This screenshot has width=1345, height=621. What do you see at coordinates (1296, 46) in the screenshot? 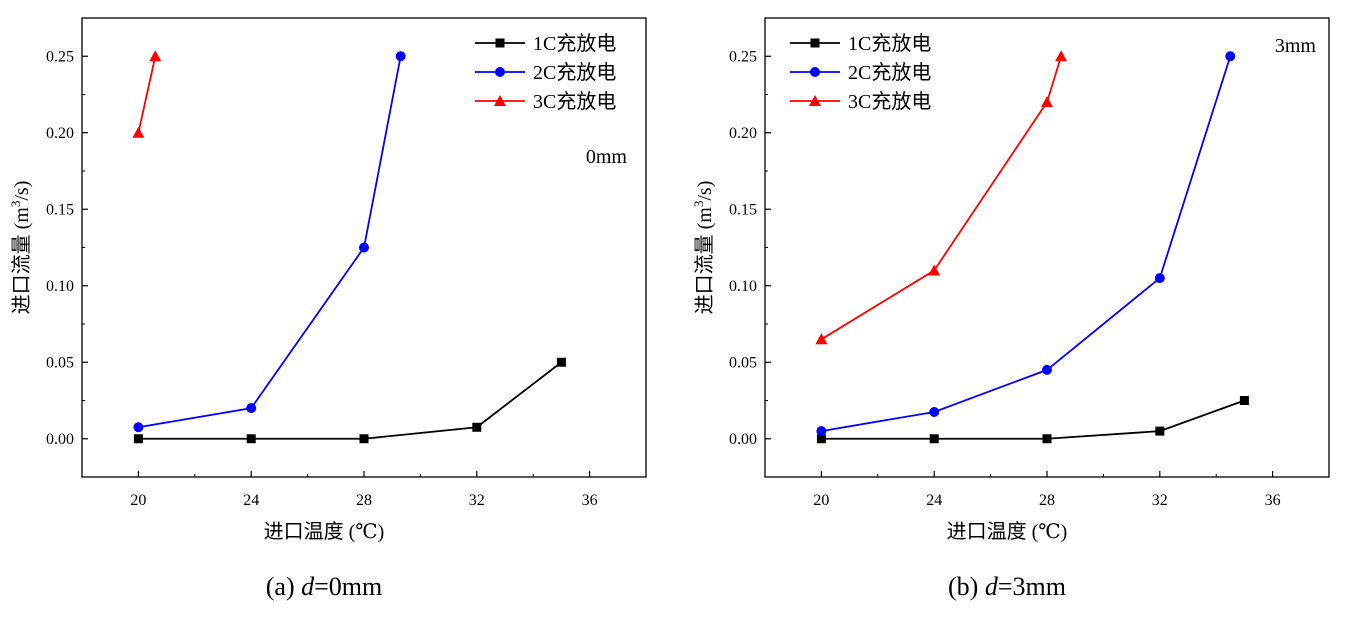
I see `chart-annotation: 3mm` at bounding box center [1296, 46].